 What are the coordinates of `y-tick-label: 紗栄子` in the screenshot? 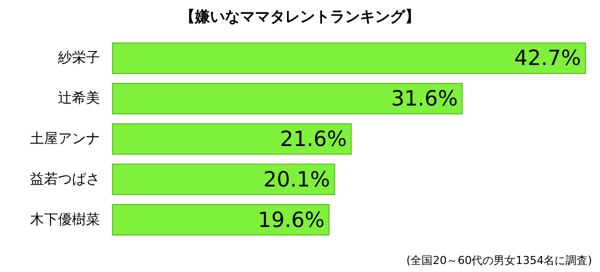 It's located at (79, 58).